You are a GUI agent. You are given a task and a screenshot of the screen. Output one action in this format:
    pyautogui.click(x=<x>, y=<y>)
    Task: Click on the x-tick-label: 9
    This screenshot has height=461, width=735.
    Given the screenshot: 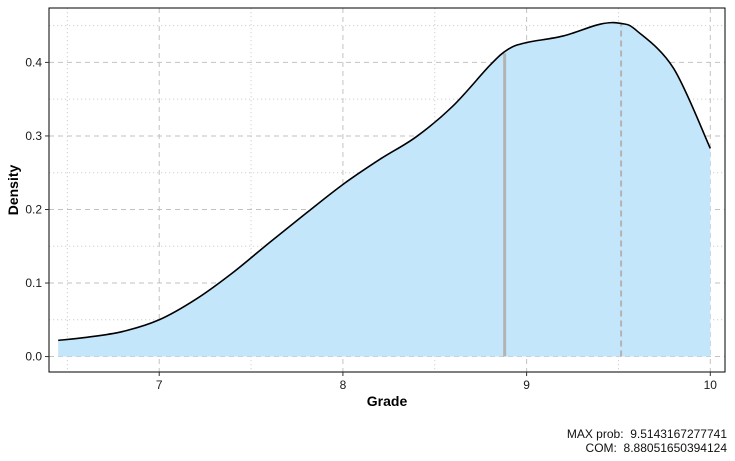 What is the action you would take?
    pyautogui.click(x=526, y=385)
    